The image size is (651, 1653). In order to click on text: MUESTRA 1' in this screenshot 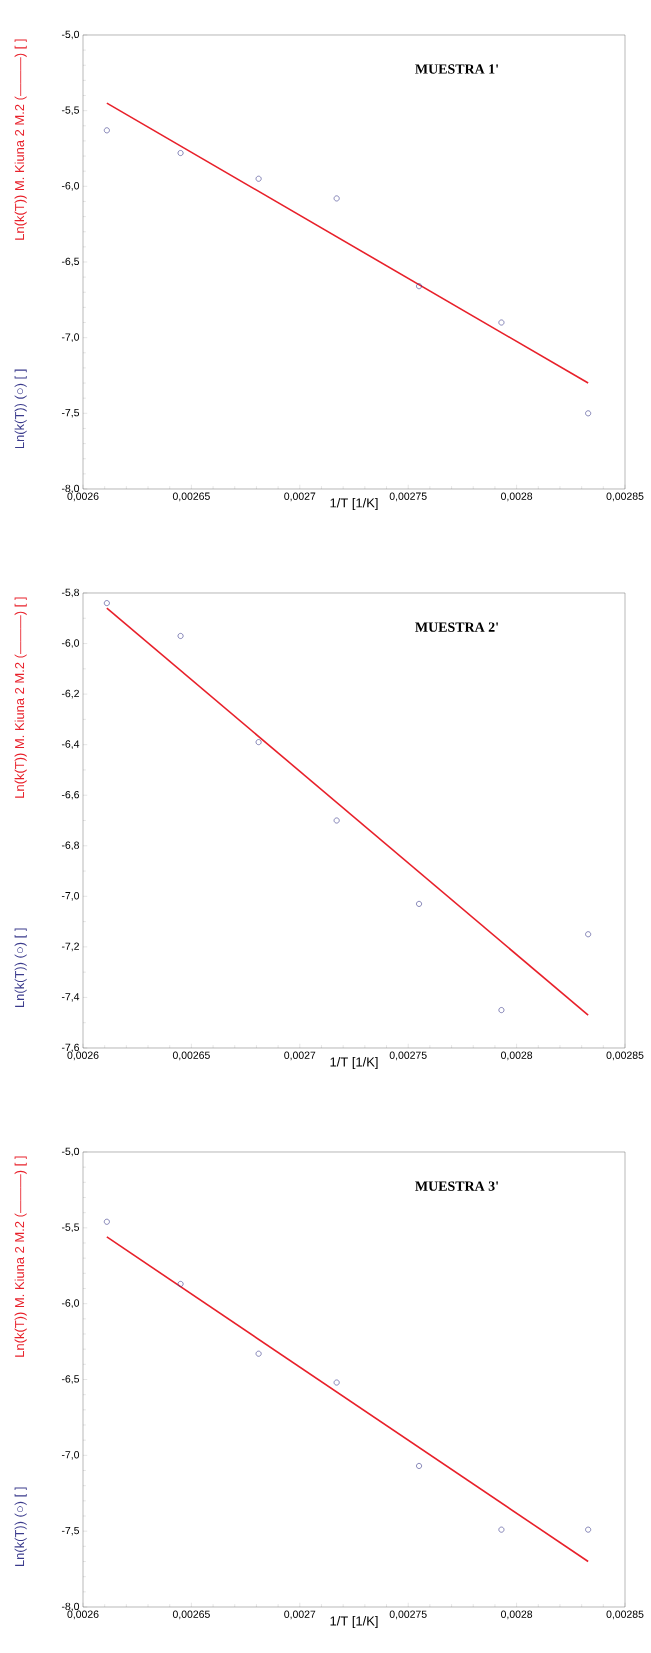, I will do `click(456, 69)`.